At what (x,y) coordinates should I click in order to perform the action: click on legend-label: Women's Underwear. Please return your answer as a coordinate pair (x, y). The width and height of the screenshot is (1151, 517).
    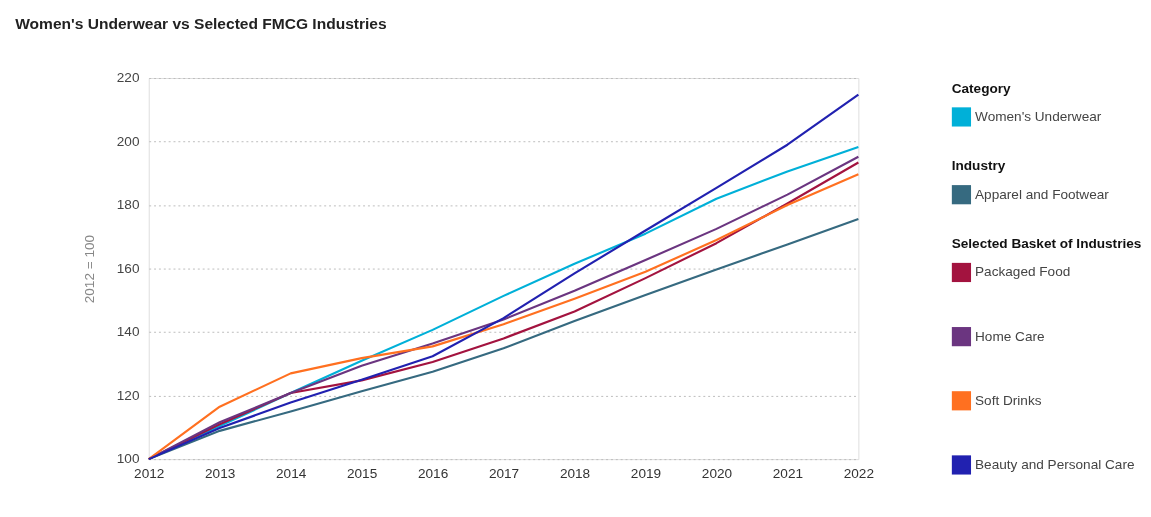
    Looking at the image, I should click on (1038, 116).